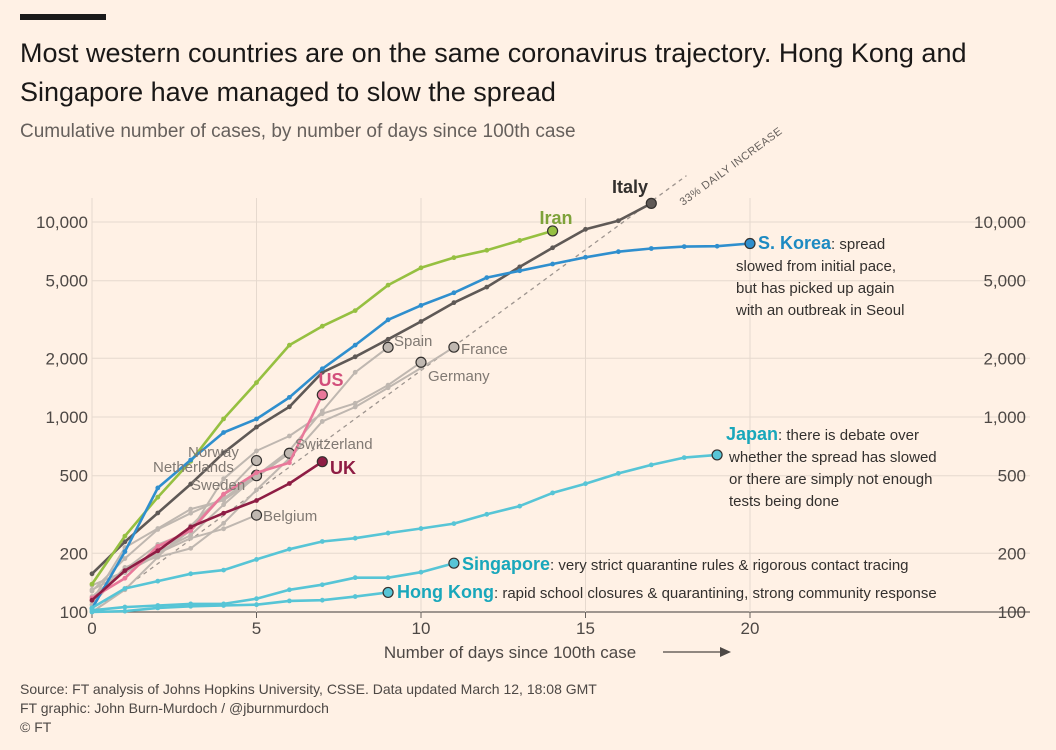 The width and height of the screenshot is (1056, 750). I want to click on end-point-singapore, so click(454, 563).